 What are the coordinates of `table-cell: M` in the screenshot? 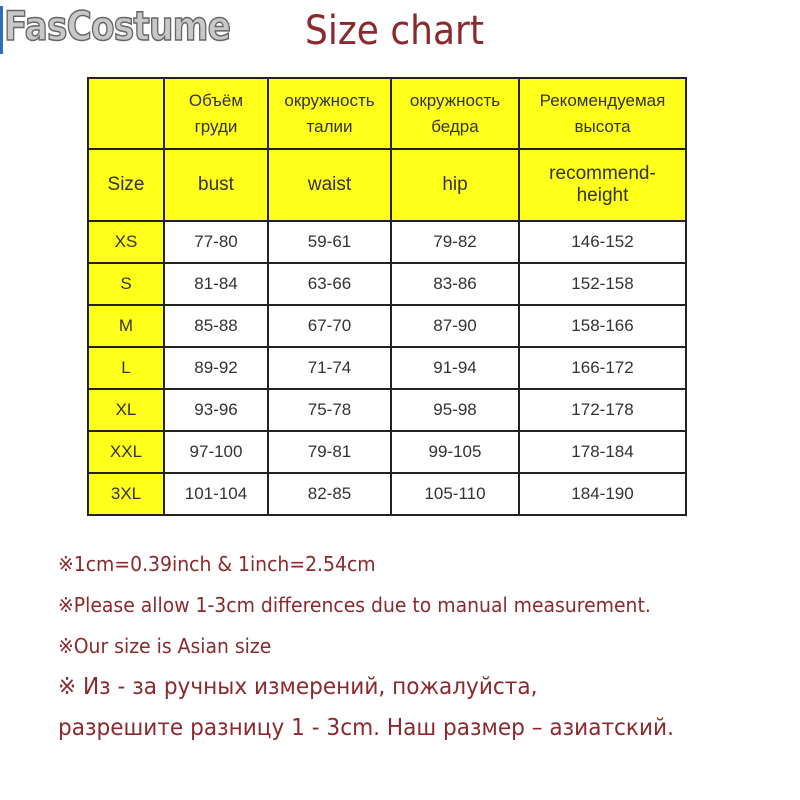 It's located at (126, 326).